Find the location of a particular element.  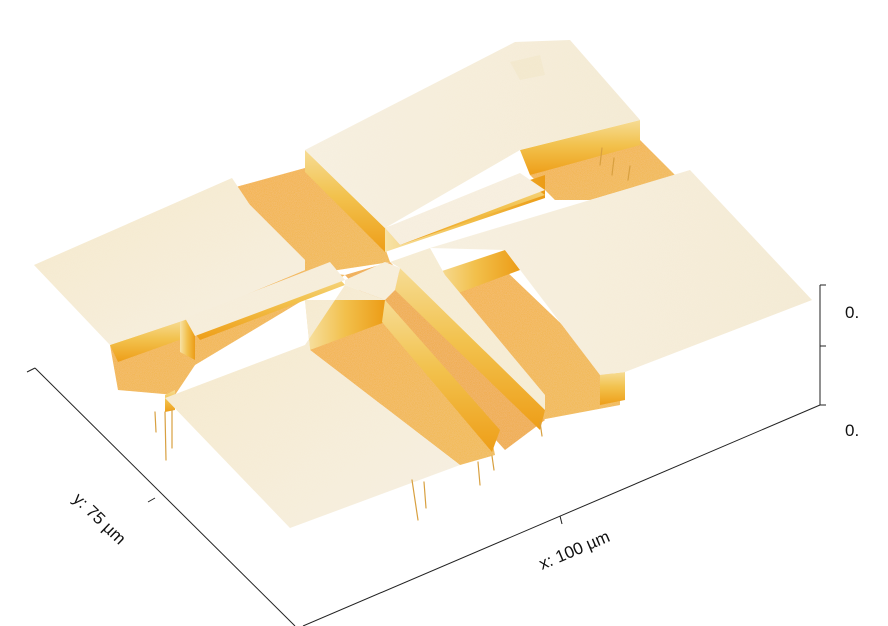

y-axis-tick-start is located at coordinates (31, 370).